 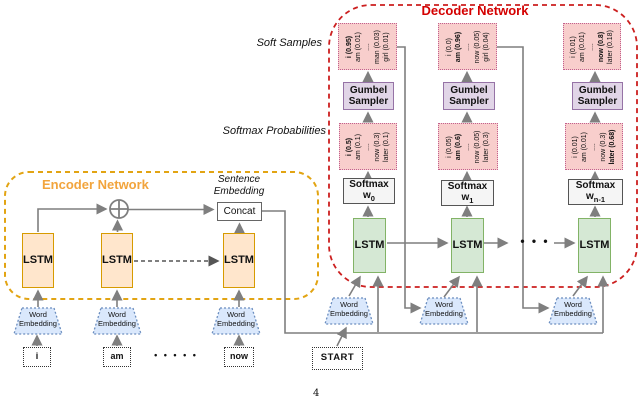 I want to click on encoder-network-title: Encoder Network, so click(x=95, y=184).